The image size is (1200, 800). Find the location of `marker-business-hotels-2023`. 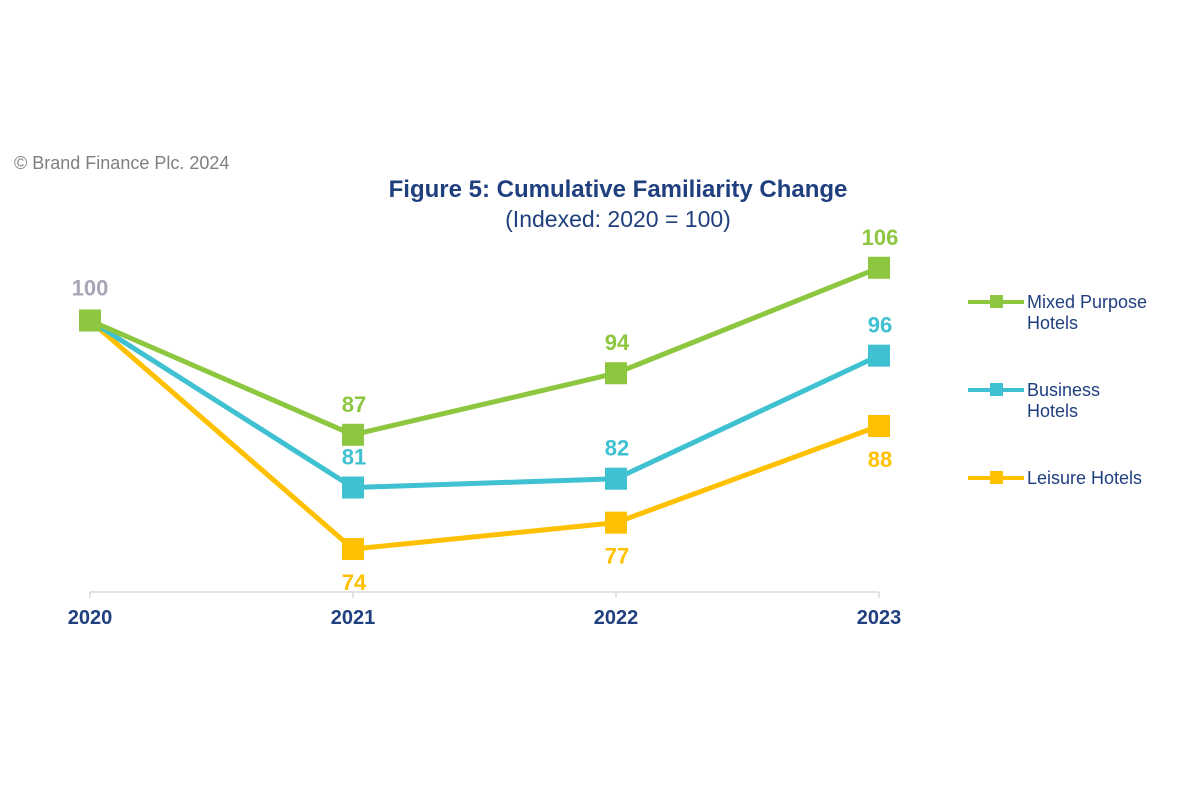

marker-business-hotels-2023 is located at coordinates (879, 355).